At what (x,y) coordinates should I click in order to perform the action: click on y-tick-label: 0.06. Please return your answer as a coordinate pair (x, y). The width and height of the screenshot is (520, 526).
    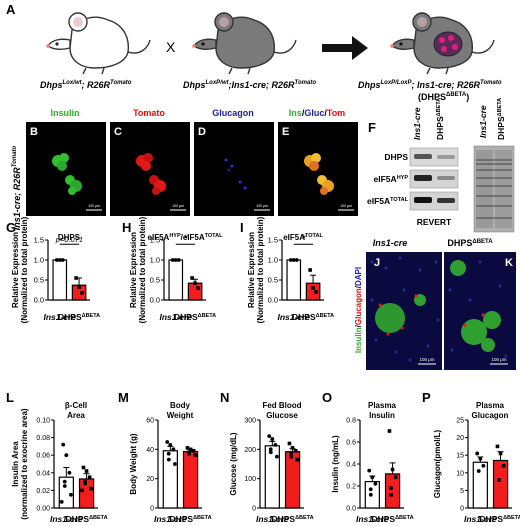
    Looking at the image, I should click on (43, 456).